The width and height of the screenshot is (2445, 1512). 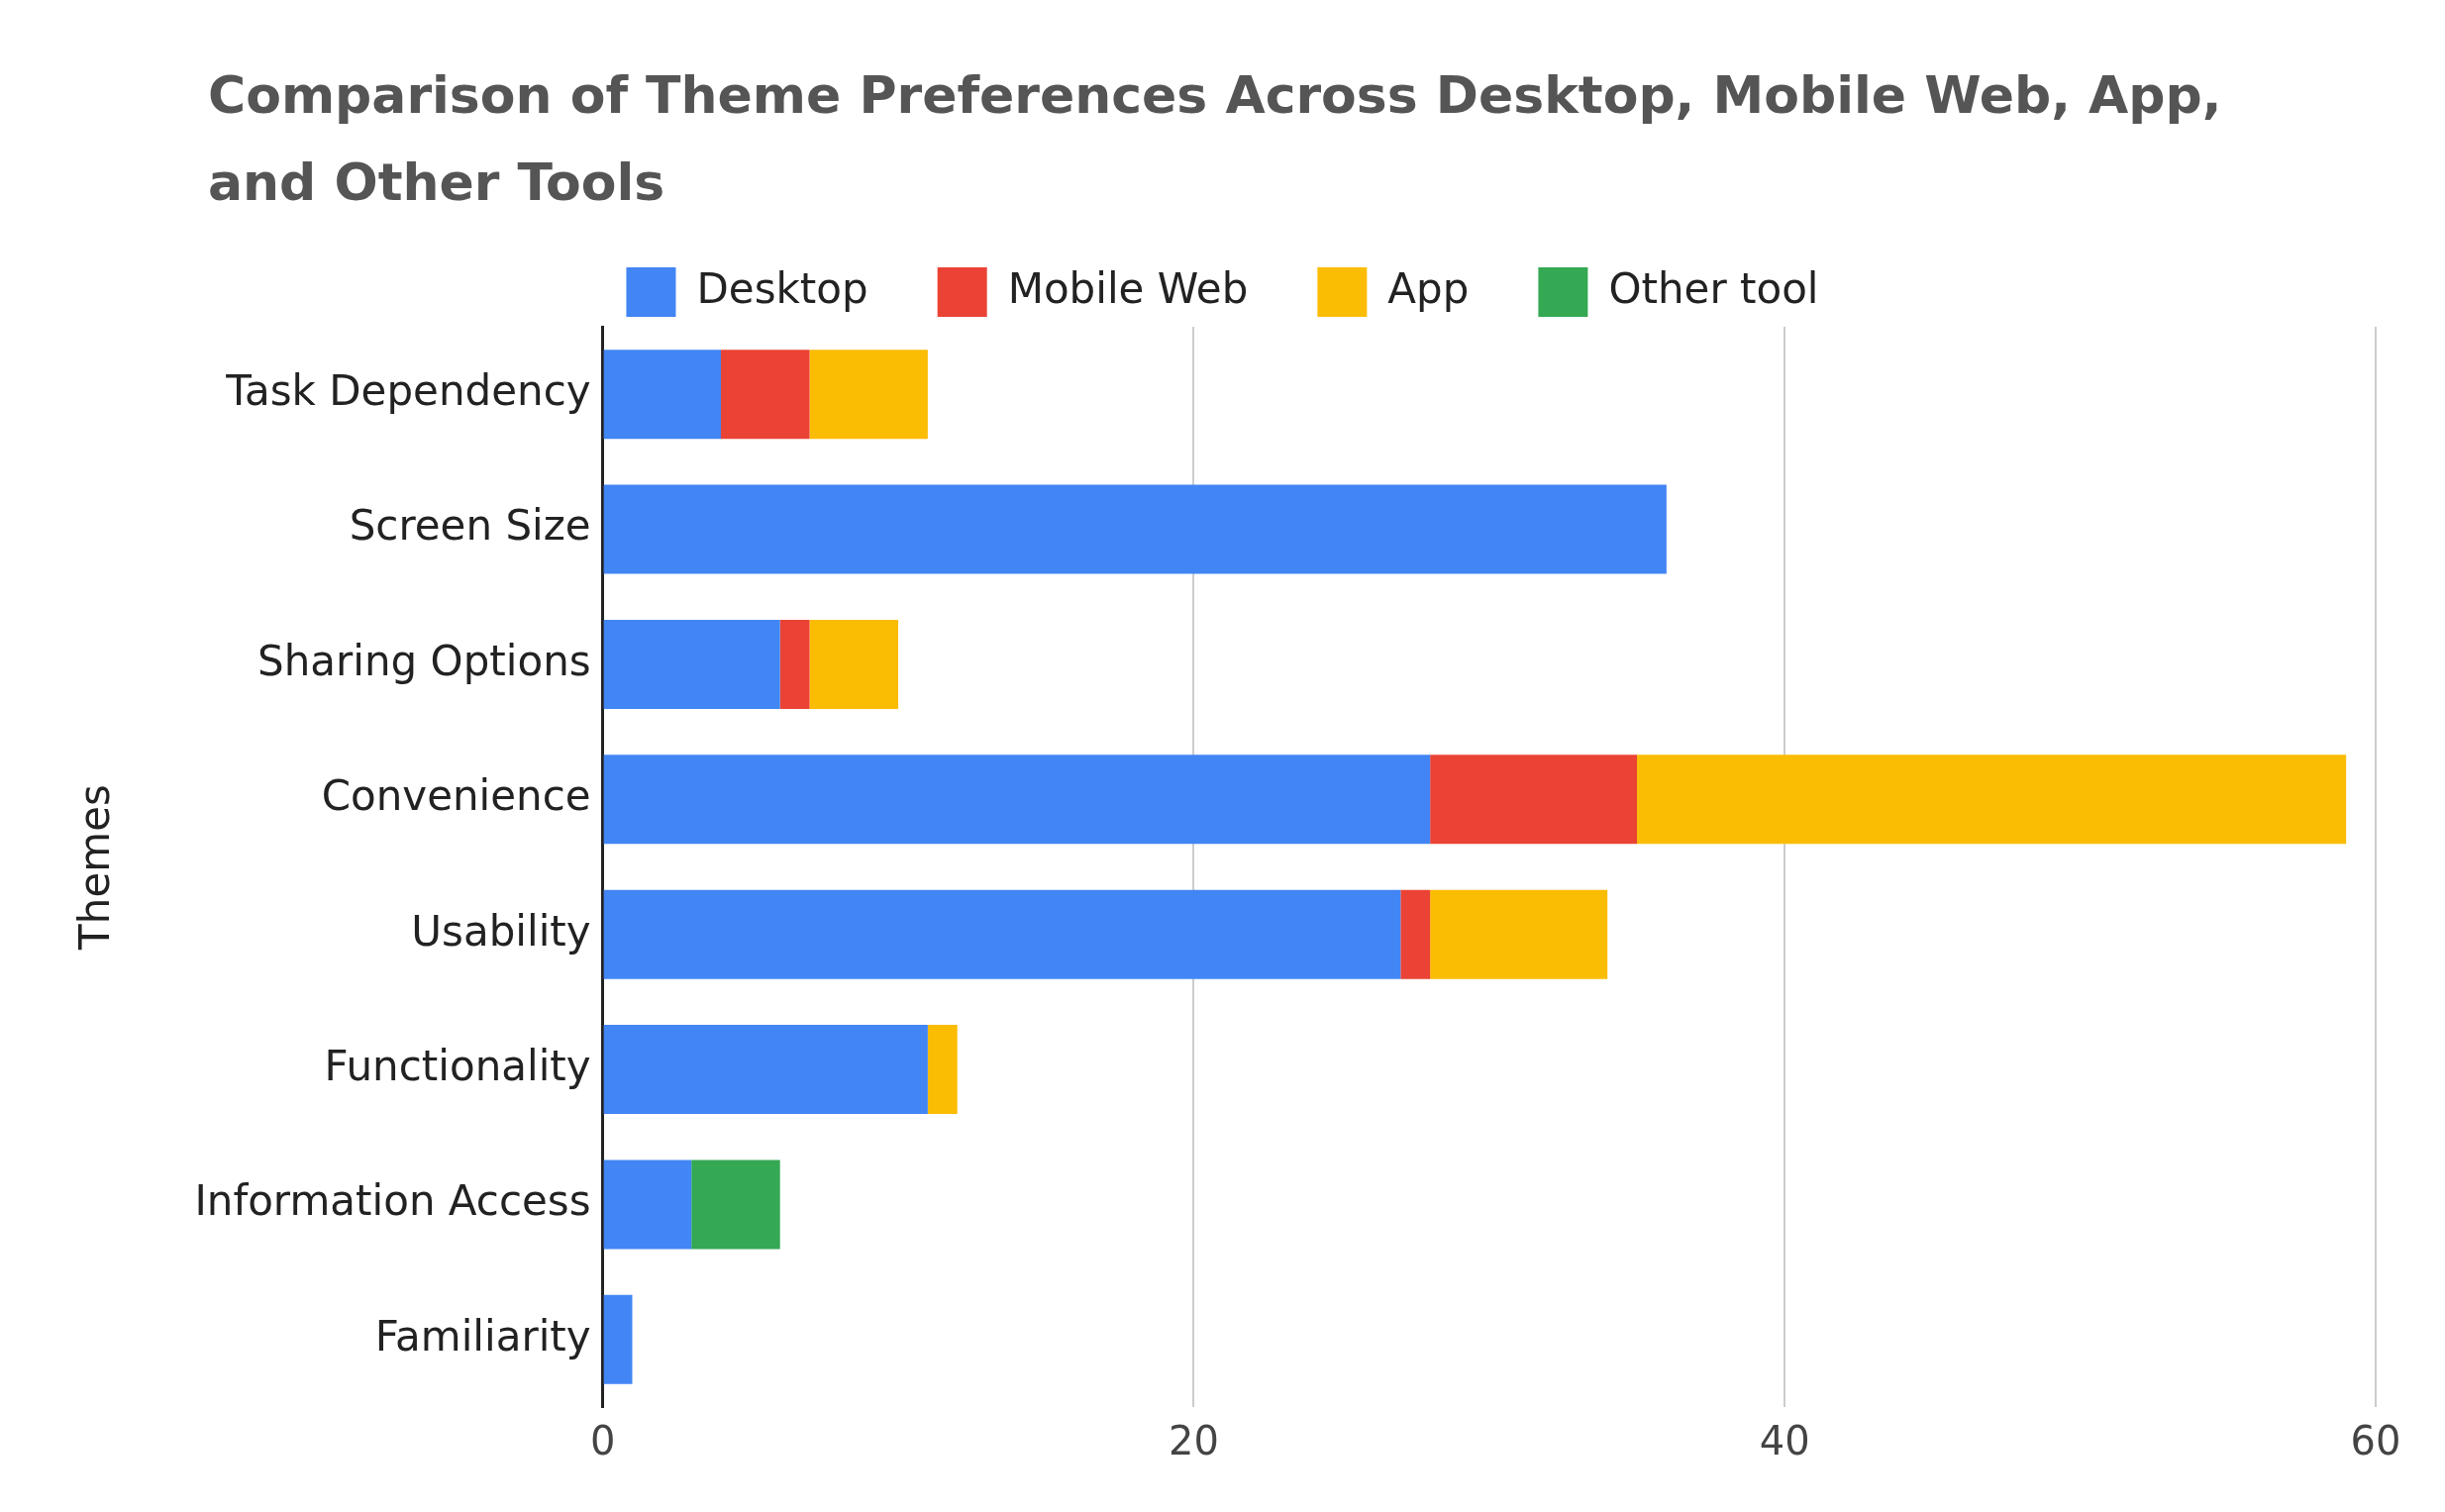 I want to click on legend-label: Mobile Web, so click(x=1128, y=288).